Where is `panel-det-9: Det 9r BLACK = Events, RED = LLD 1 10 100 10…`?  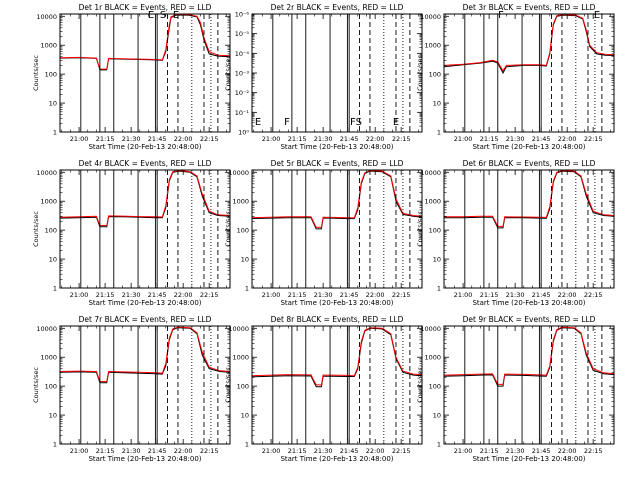
panel-det-9: Det 9r BLACK = Events, RED = LLD 1 10 100 10… is located at coordinates (515, 389).